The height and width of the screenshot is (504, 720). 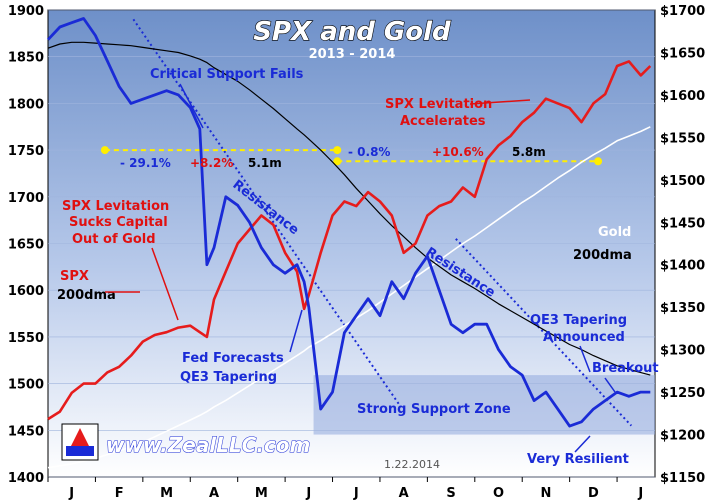 What do you see at coordinates (26, 151) in the screenshot?
I see `left-tick-label: 1750` at bounding box center [26, 151].